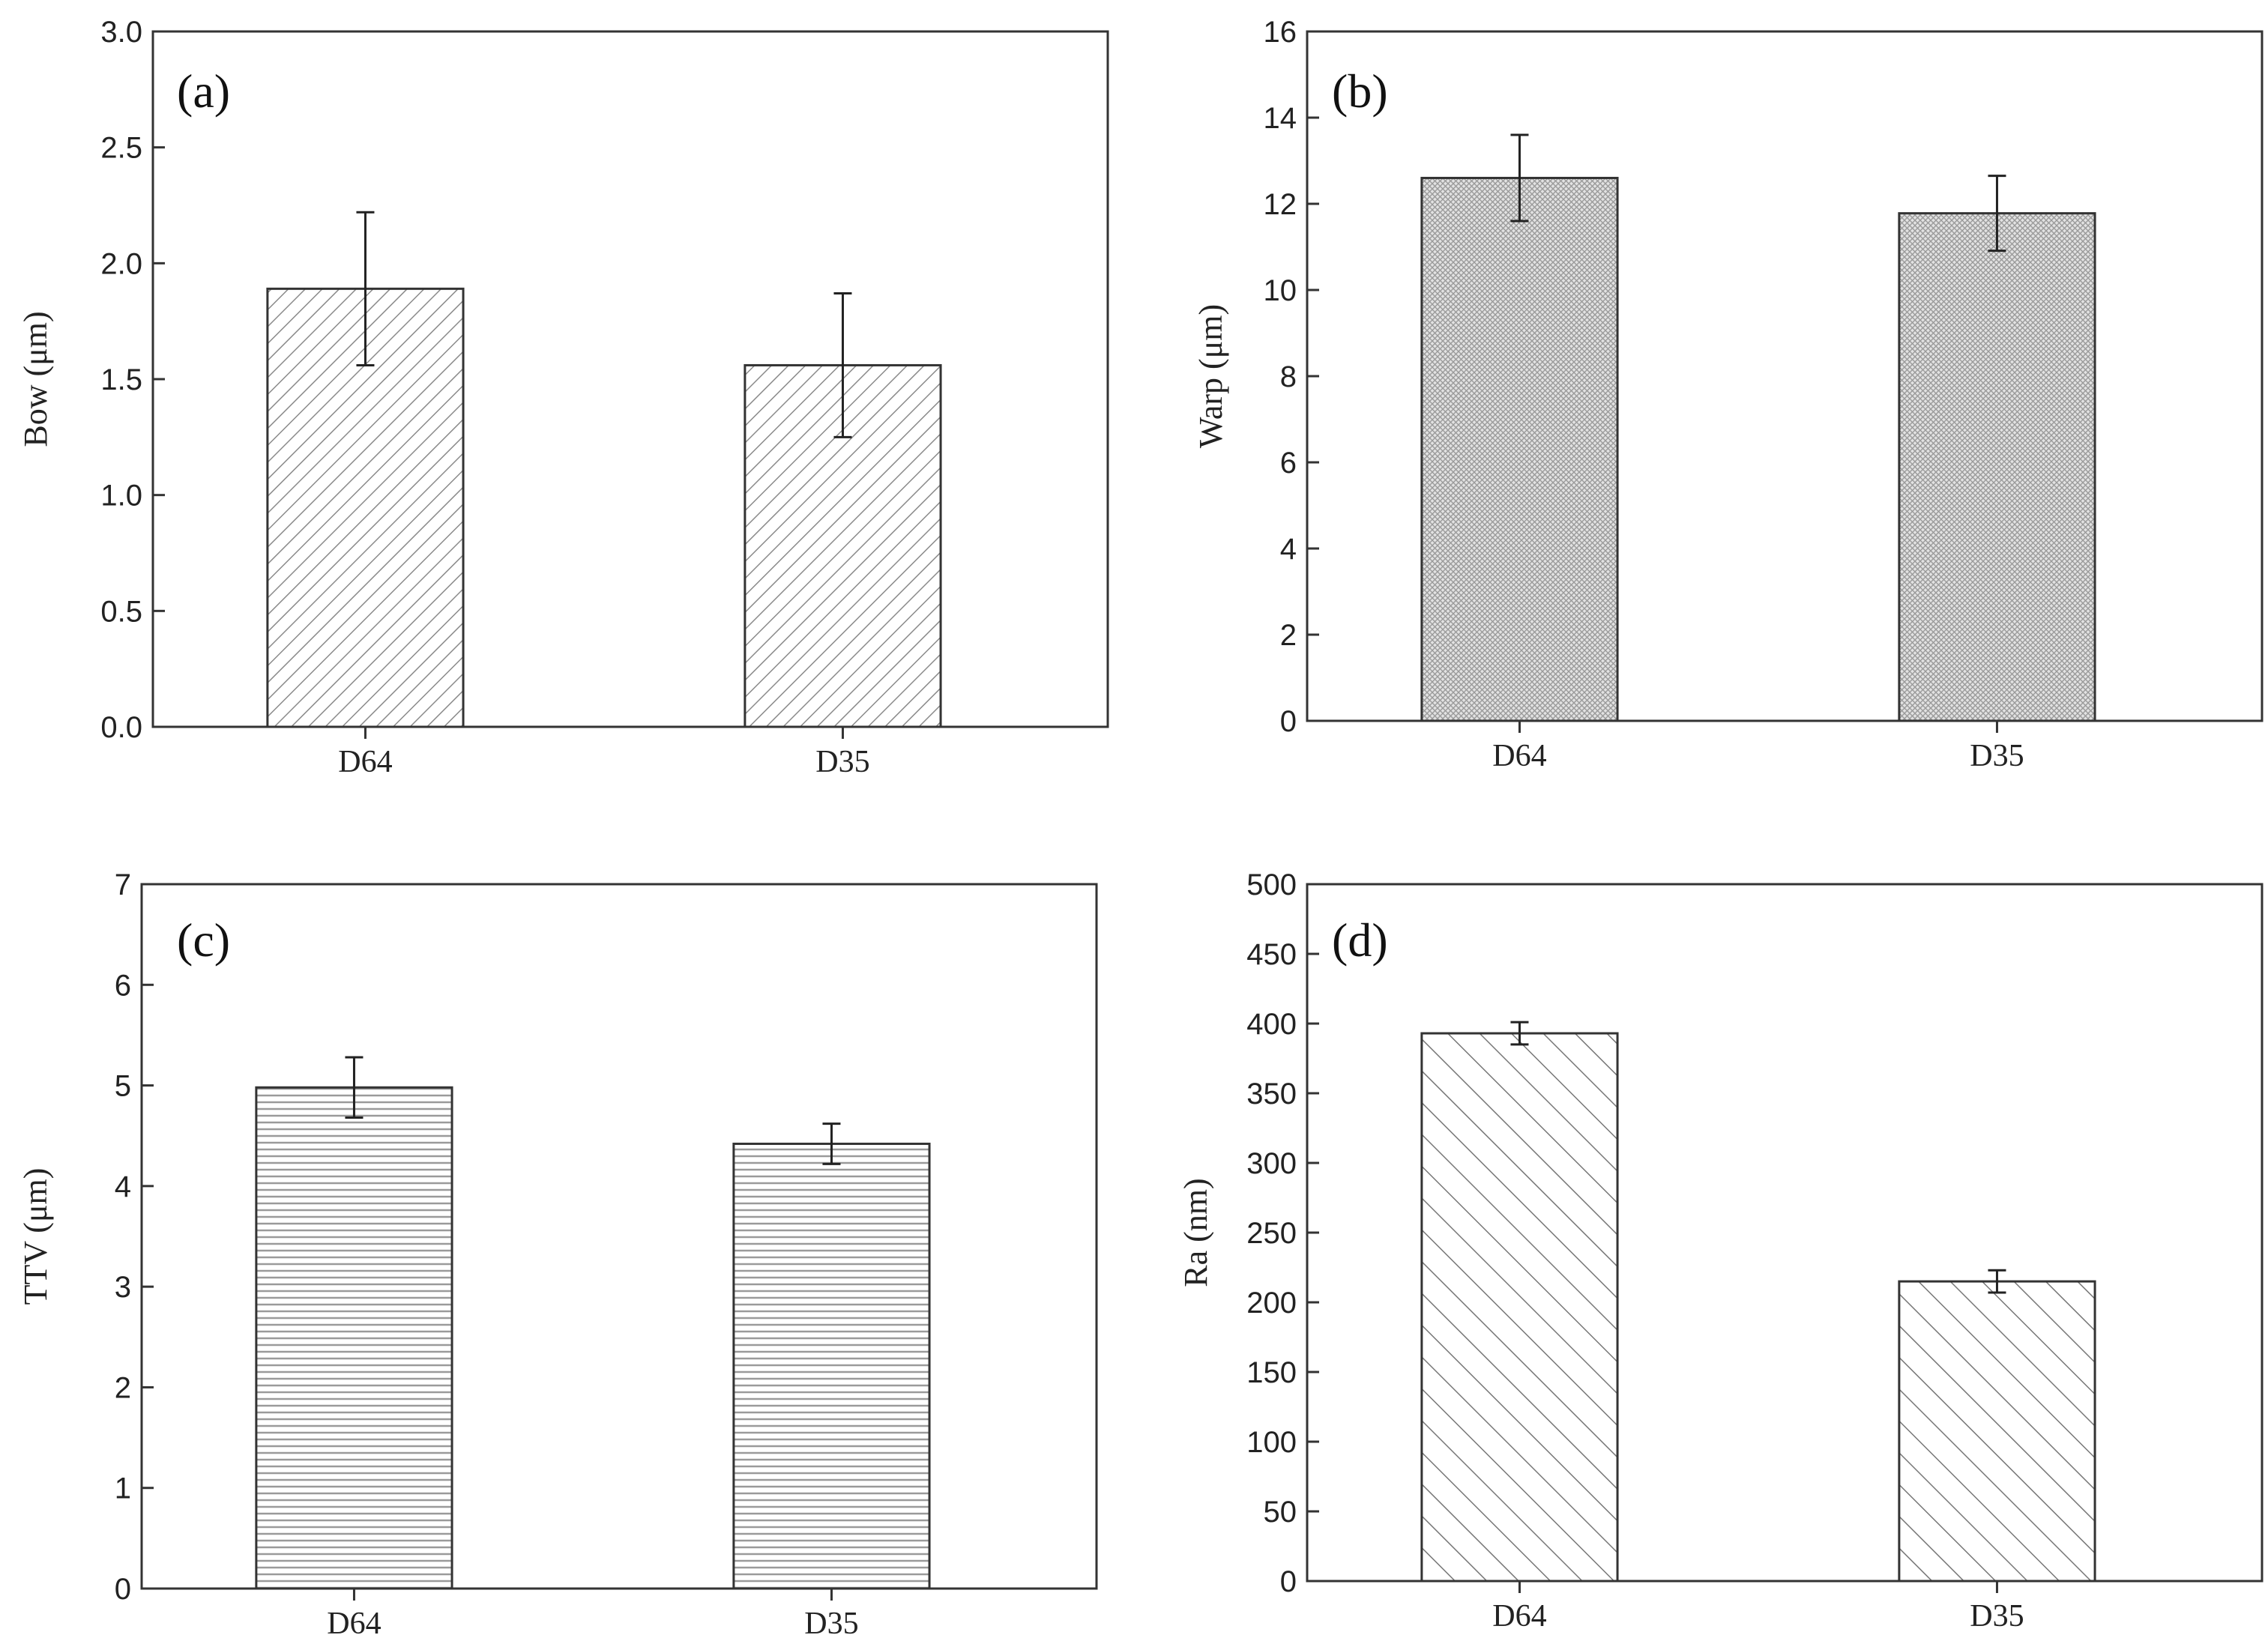 The width and height of the screenshot is (2268, 1641). Describe the element at coordinates (1271, 1094) in the screenshot. I see `y-tick-label: 350` at that location.